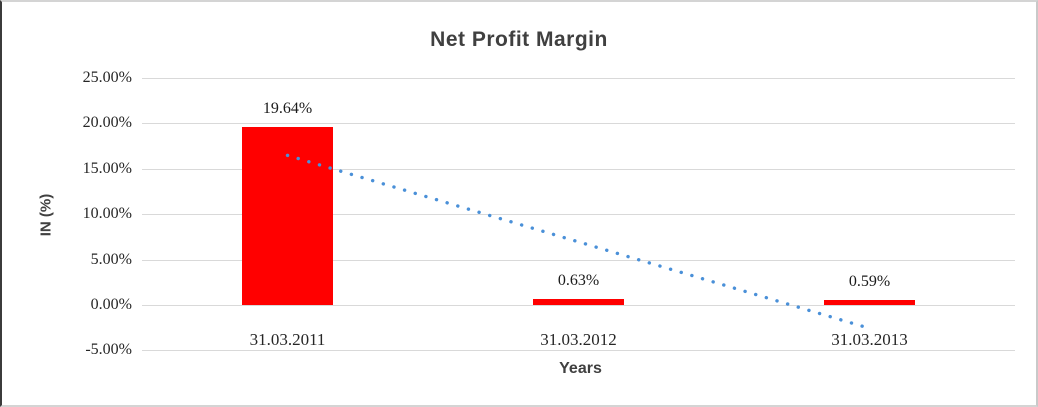  I want to click on y-tick-label: 10.00%, so click(107, 214).